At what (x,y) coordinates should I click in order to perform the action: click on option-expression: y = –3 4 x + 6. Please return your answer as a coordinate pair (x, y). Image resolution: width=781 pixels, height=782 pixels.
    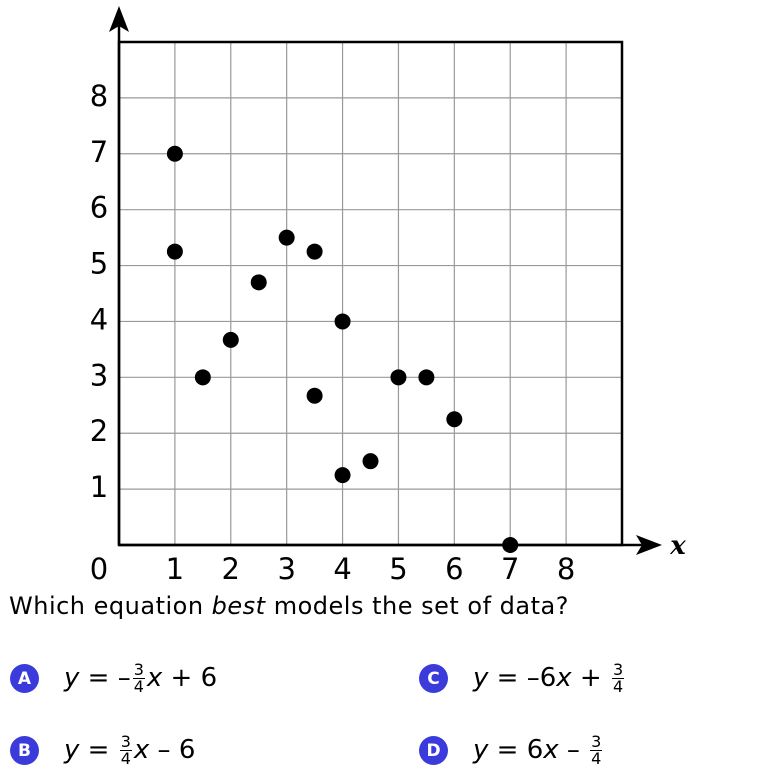
    Looking at the image, I should click on (140, 678).